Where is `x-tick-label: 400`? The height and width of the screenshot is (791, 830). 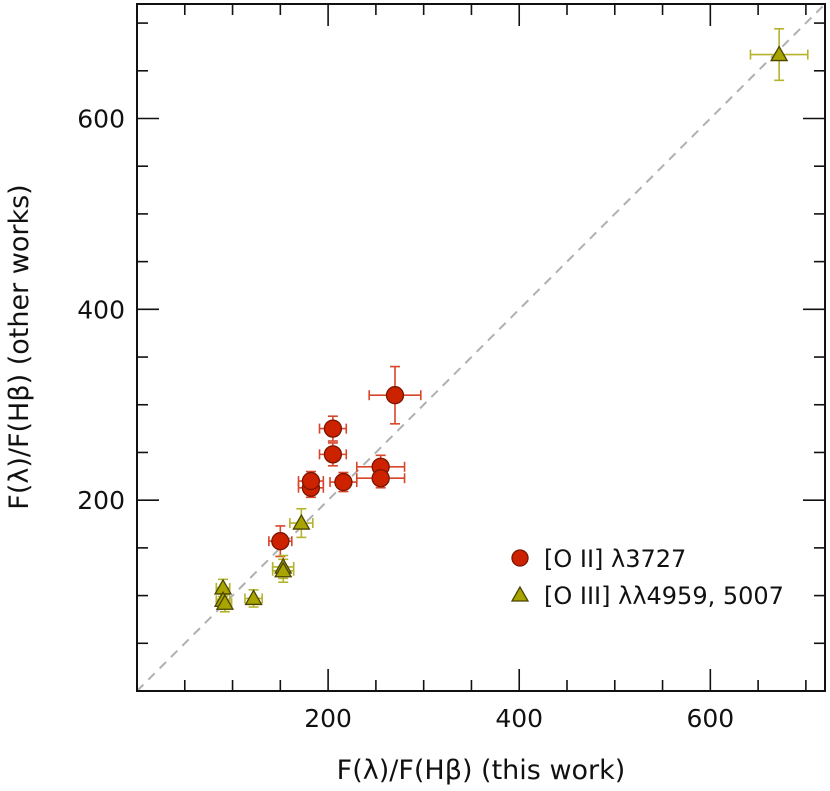 x-tick-label: 400 is located at coordinates (519, 718).